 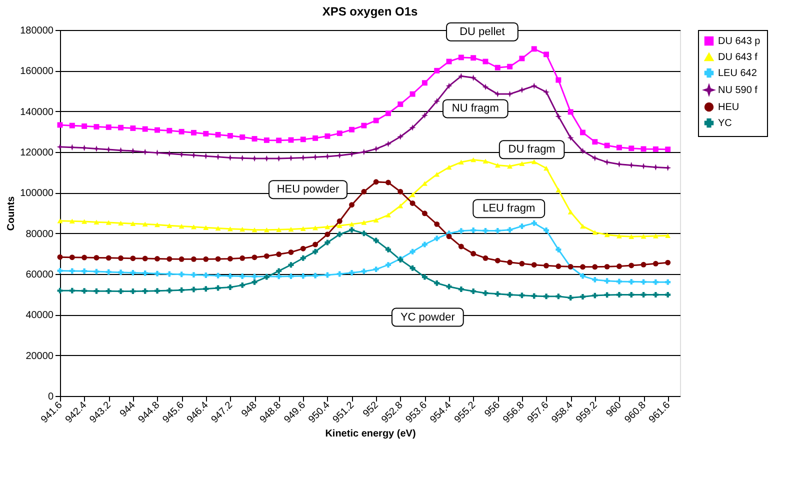 What do you see at coordinates (370, 11) in the screenshot?
I see `chart-title: XPS oxygen O1s` at bounding box center [370, 11].